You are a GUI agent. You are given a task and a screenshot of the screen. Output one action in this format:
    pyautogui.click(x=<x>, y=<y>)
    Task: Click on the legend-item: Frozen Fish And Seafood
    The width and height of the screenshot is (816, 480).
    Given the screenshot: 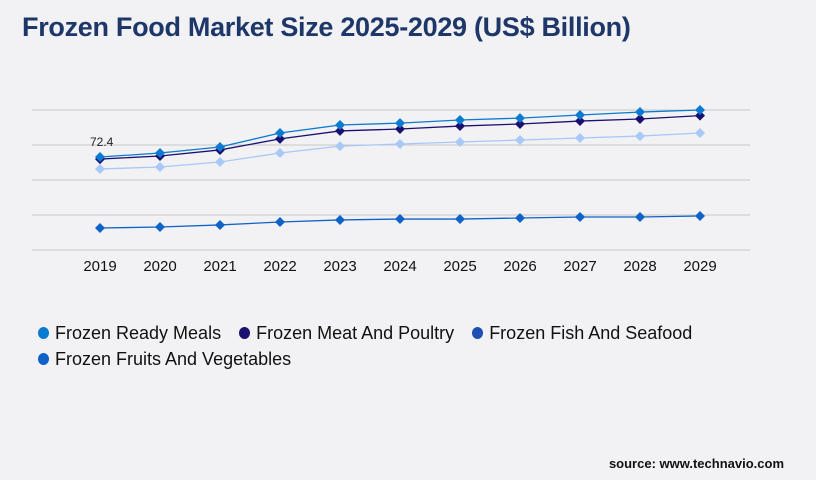 What is the action you would take?
    pyautogui.click(x=582, y=333)
    